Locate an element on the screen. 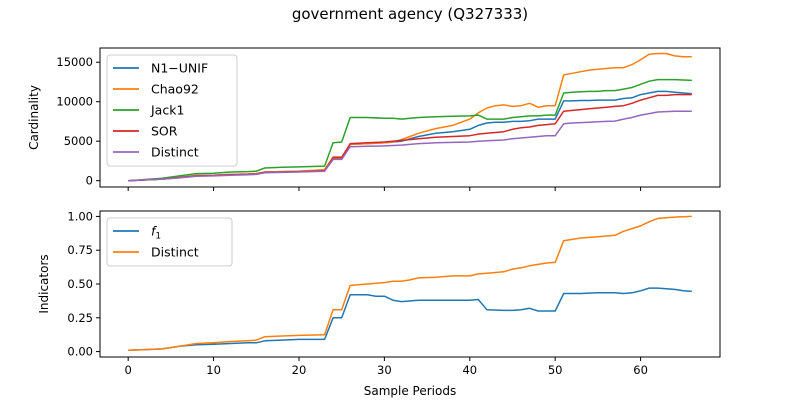  y-tick-label: 5000 is located at coordinates (78, 141).